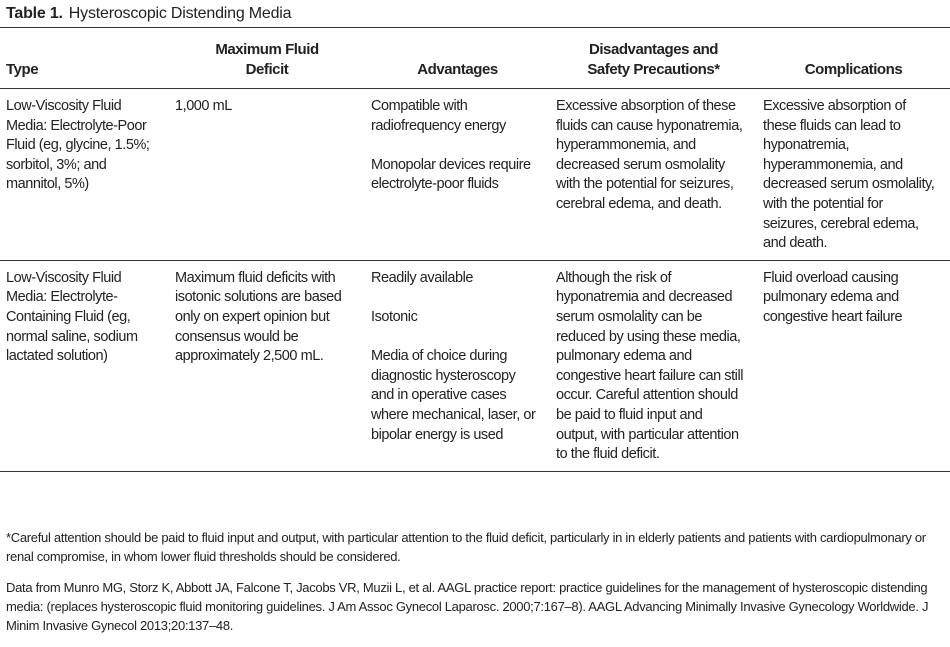 The image size is (950, 647). Describe the element at coordinates (853, 69) in the screenshot. I see `column-header-text: Complications` at that location.